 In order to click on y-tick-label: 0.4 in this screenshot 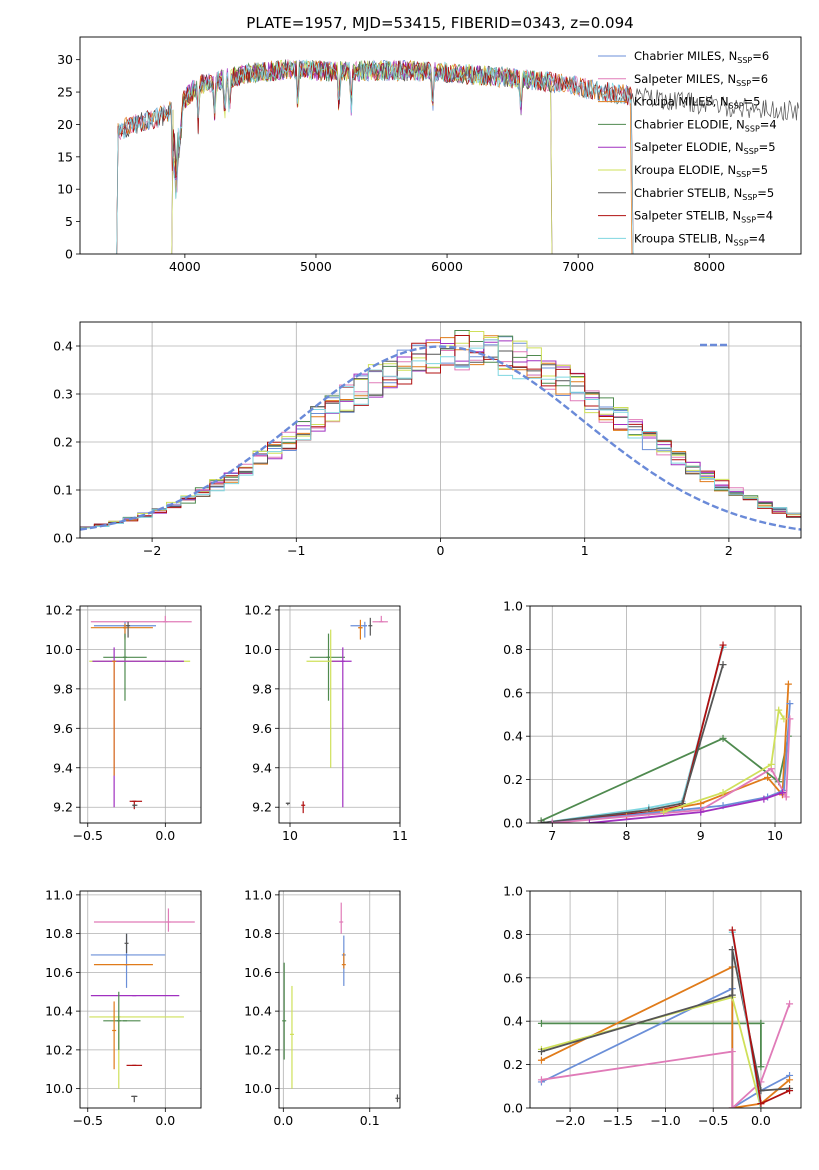, I will do `click(513, 1021)`.